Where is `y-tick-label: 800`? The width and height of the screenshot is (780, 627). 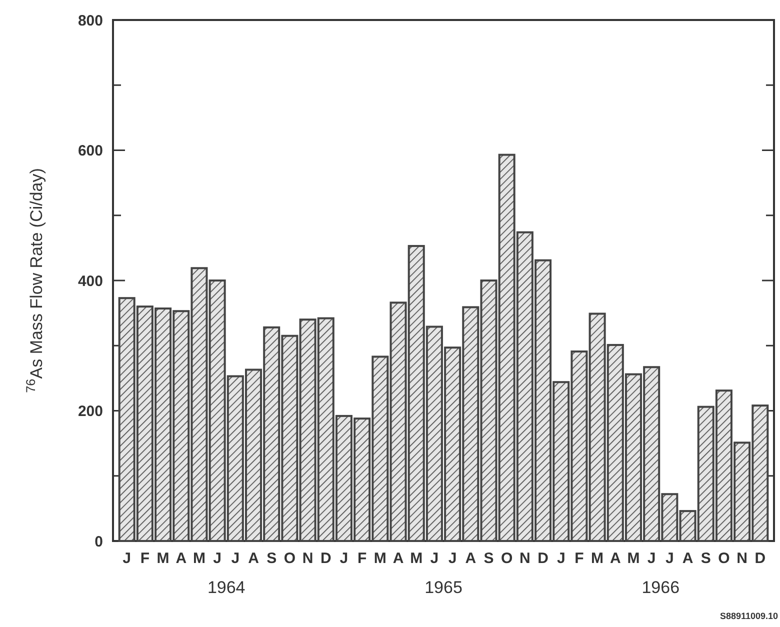
y-tick-label: 800 is located at coordinates (90, 21).